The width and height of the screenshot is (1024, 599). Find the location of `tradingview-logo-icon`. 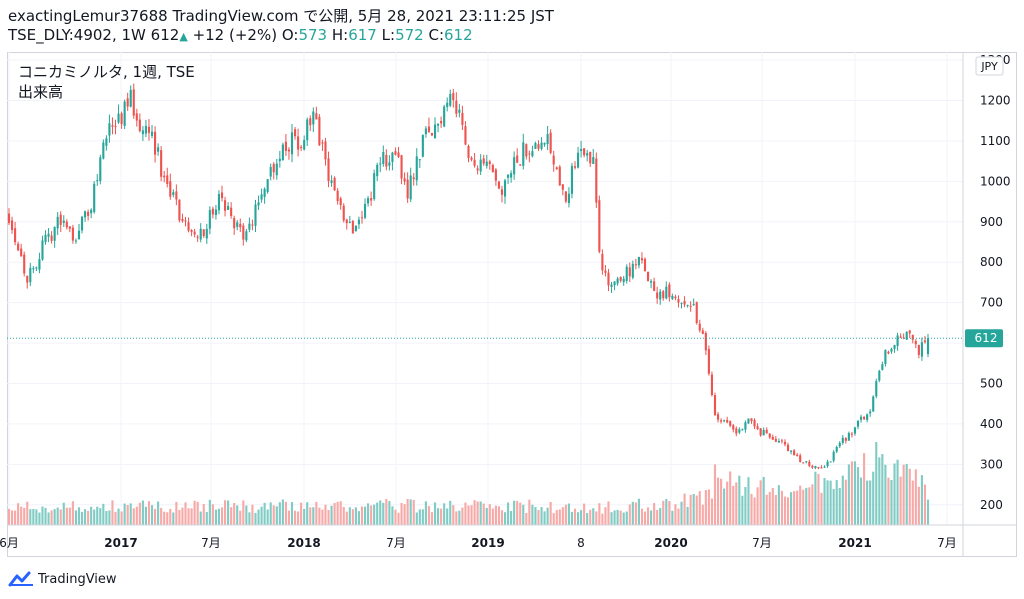

tradingview-logo-icon is located at coordinates (20, 579).